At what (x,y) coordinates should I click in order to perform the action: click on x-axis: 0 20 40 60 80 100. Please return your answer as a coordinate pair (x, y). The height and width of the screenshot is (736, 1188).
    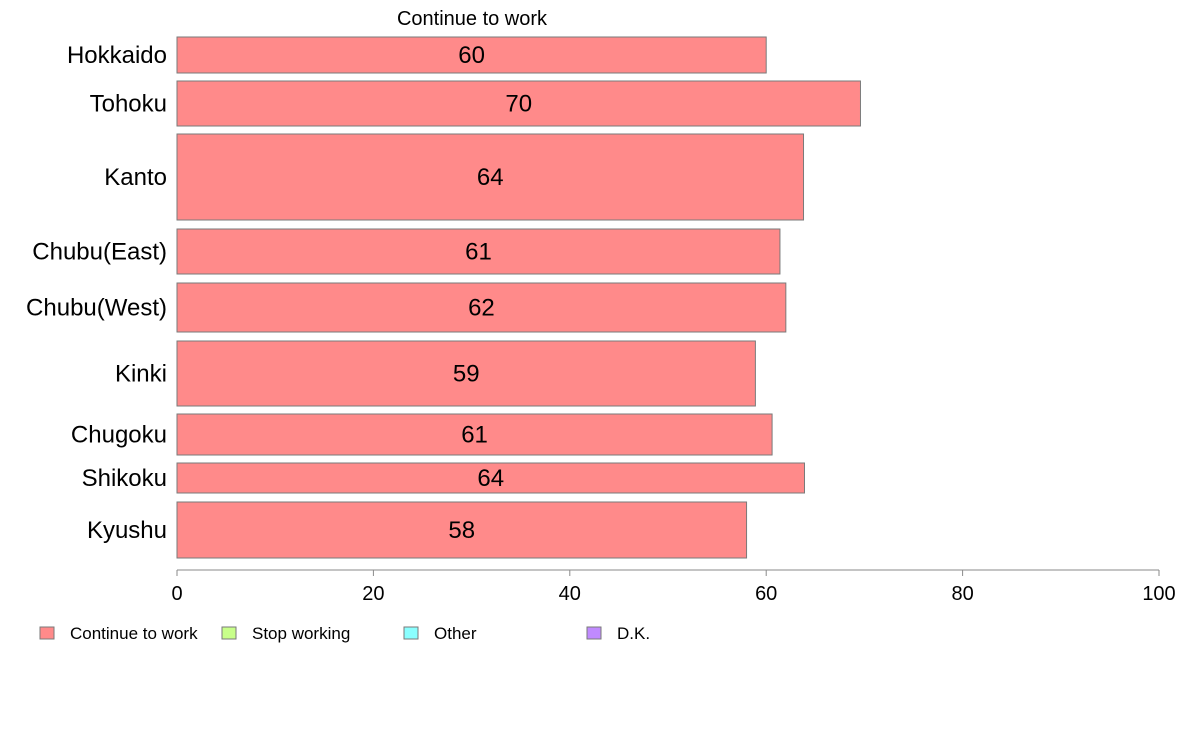
    Looking at the image, I should click on (673, 587).